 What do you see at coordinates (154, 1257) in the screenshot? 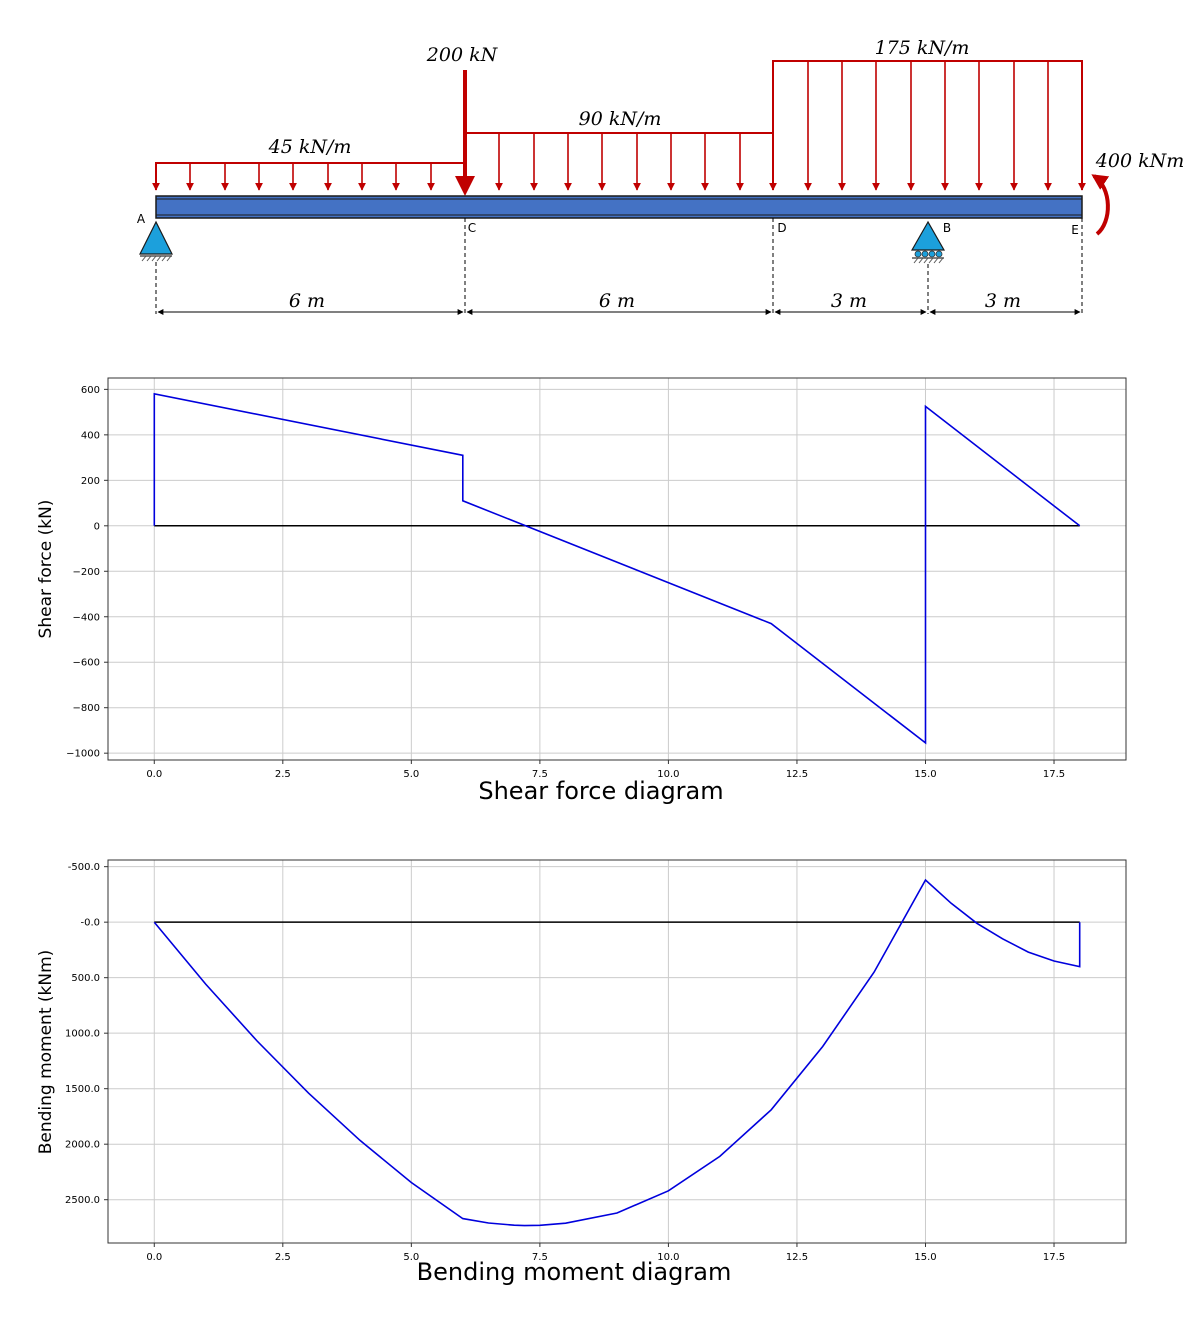
I see `bmd-x-tick-label: 0.0` at bounding box center [154, 1257].